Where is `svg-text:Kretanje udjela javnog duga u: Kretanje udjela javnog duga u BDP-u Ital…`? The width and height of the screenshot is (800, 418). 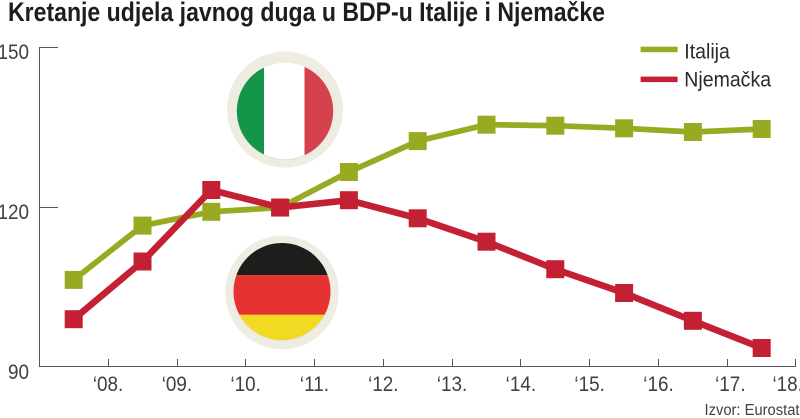 svg-text:Kretanje udjela javnog duga u: Kretanje udjela javnog duga u BDP-u Ital… is located at coordinates (306, 13).